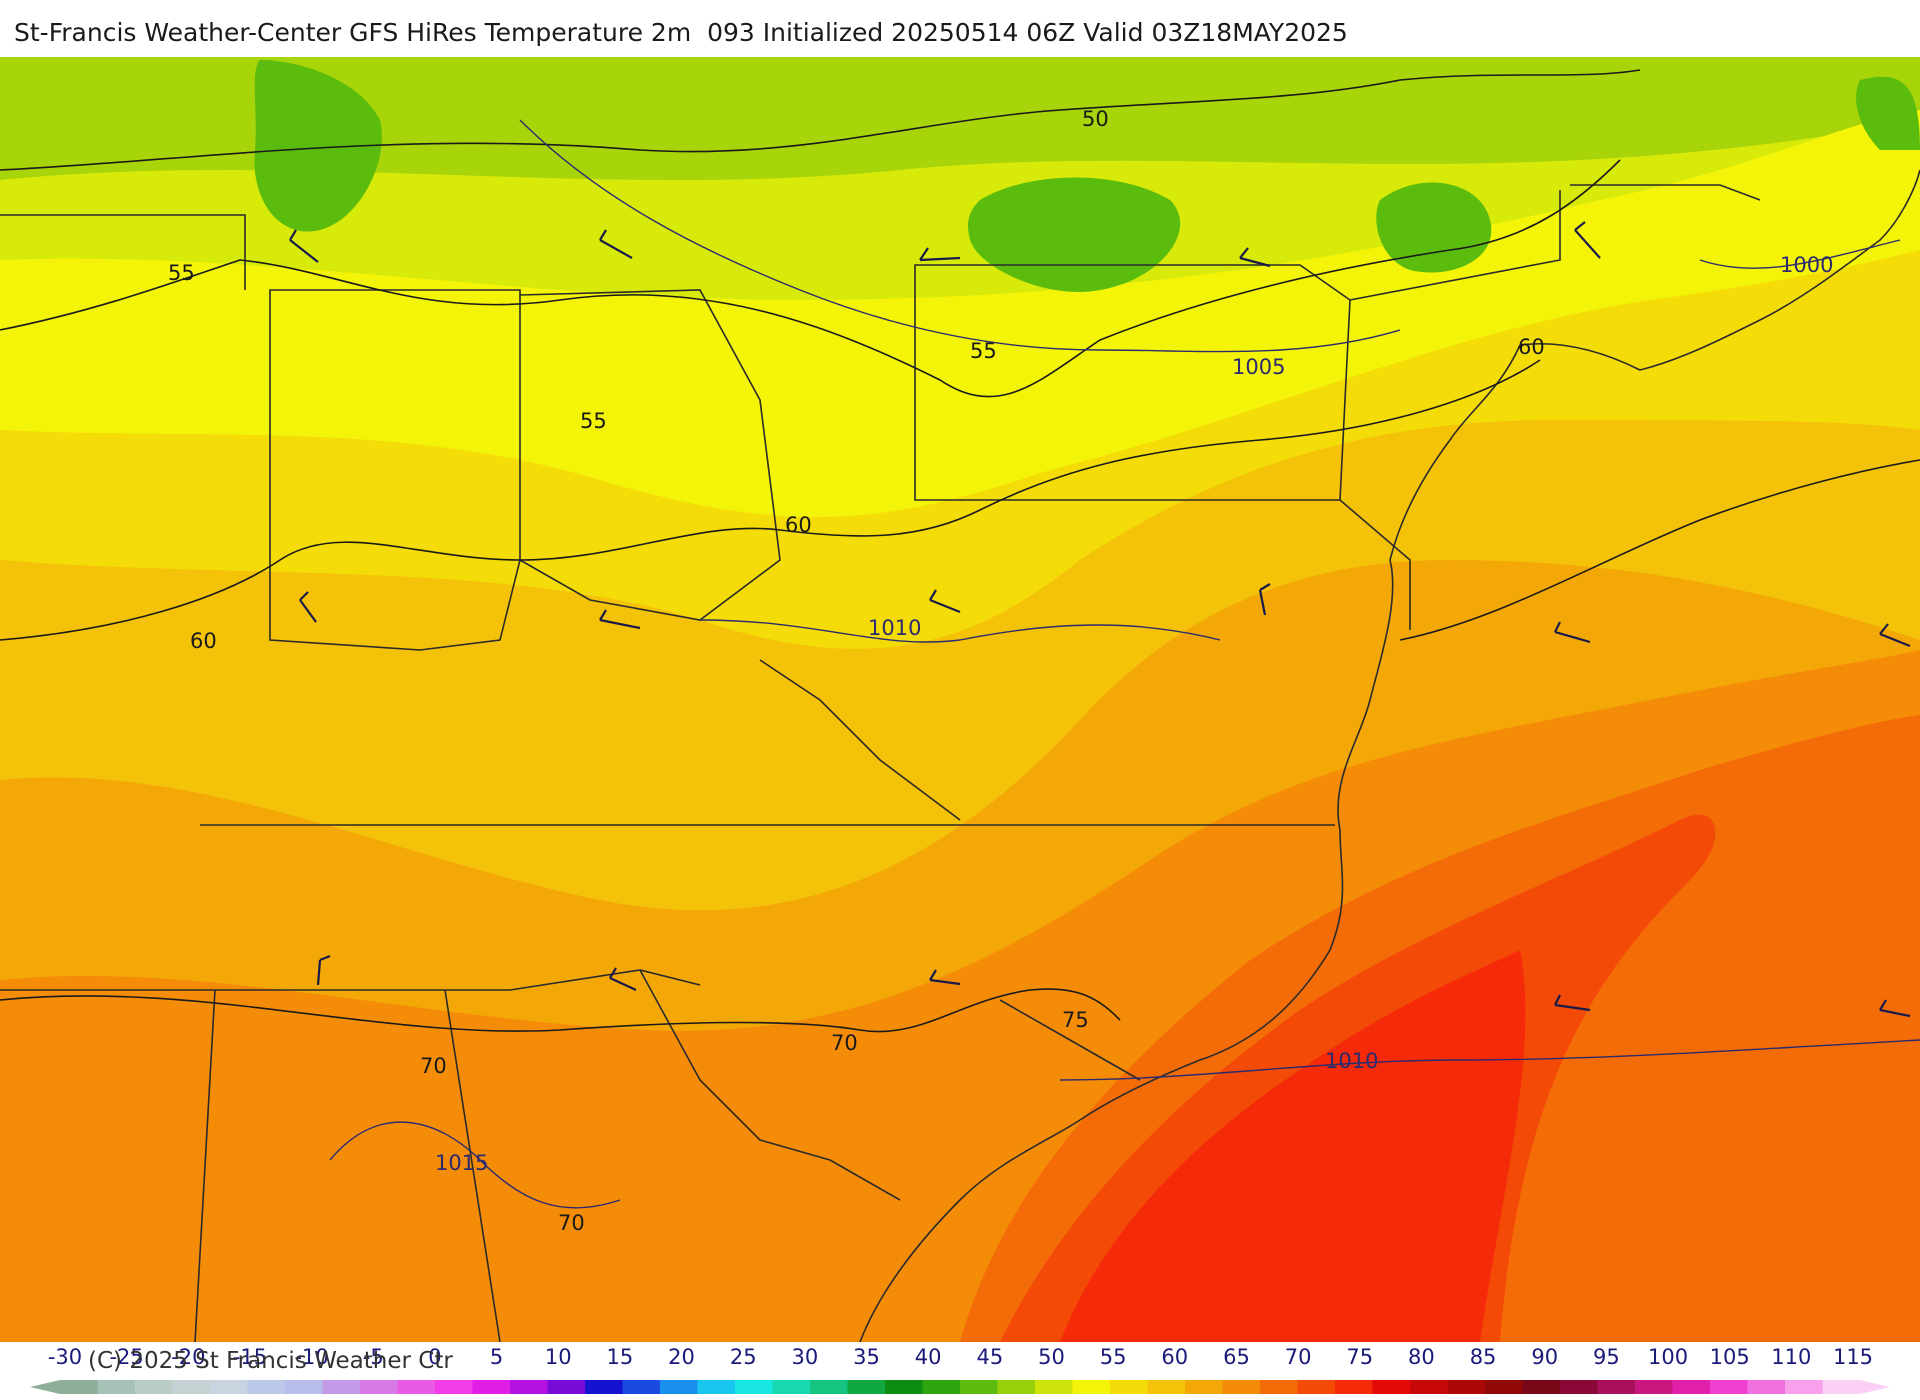 The image size is (1920, 1400). I want to click on isobar-label: 1010, so click(894, 628).